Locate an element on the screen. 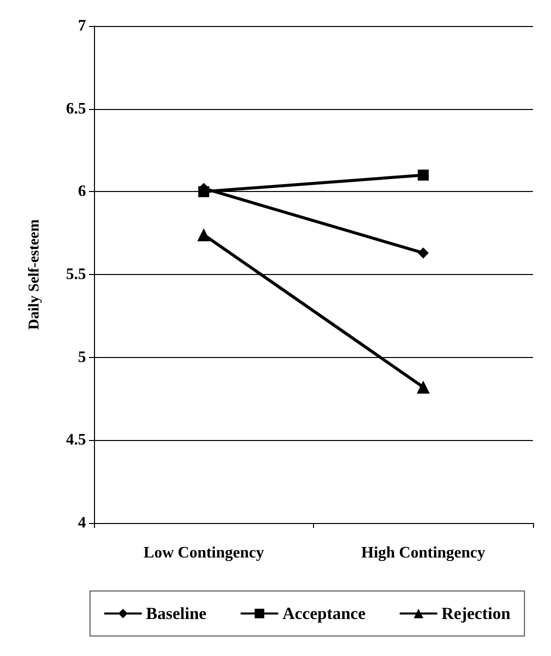 This screenshot has width=551, height=656. y-tick-label: 5.5 is located at coordinates (76, 274).